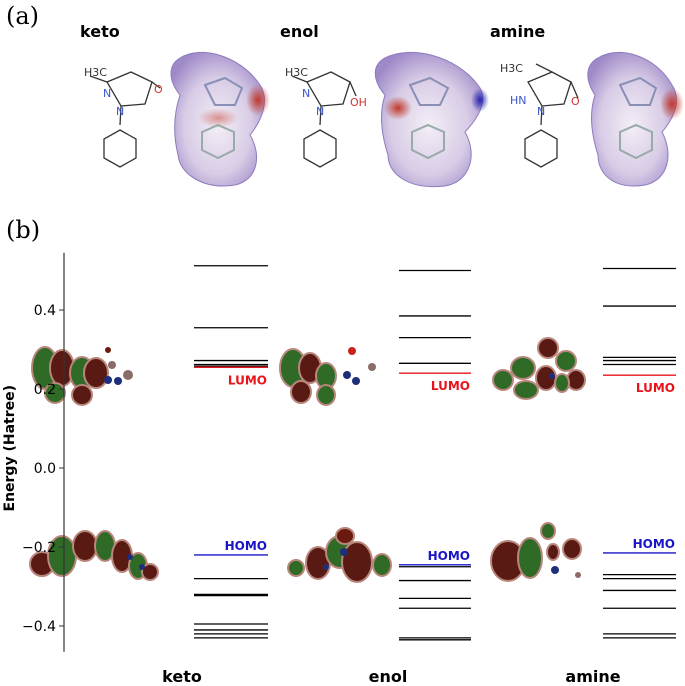 The image size is (685, 686). I want to click on amine-n2-label: N, so click(541, 111).